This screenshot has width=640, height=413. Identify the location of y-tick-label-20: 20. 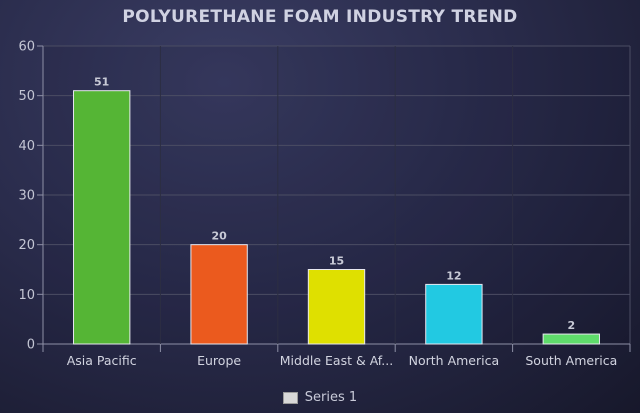
(26, 245).